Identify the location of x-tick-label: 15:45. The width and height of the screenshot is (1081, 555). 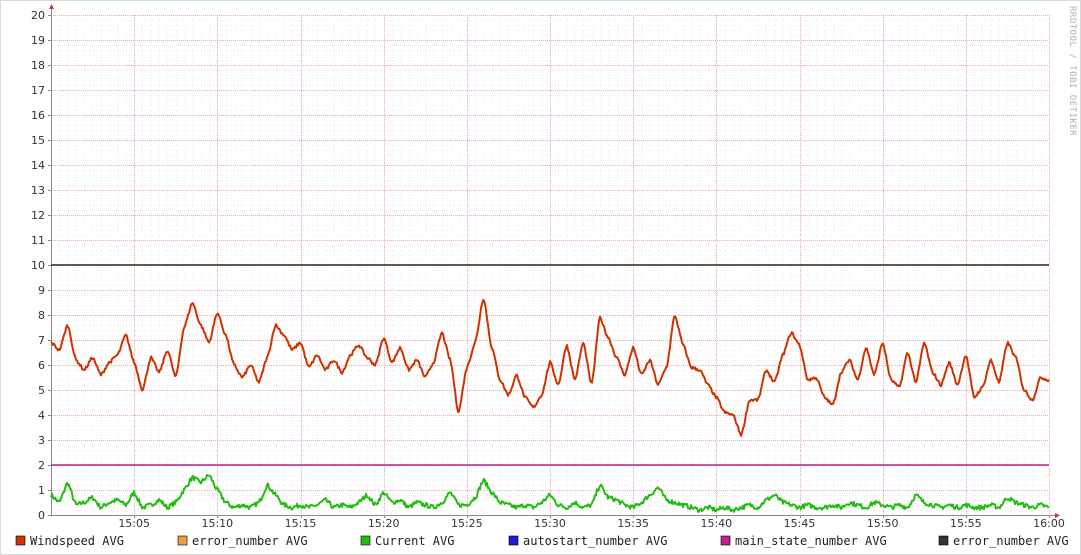
(800, 523).